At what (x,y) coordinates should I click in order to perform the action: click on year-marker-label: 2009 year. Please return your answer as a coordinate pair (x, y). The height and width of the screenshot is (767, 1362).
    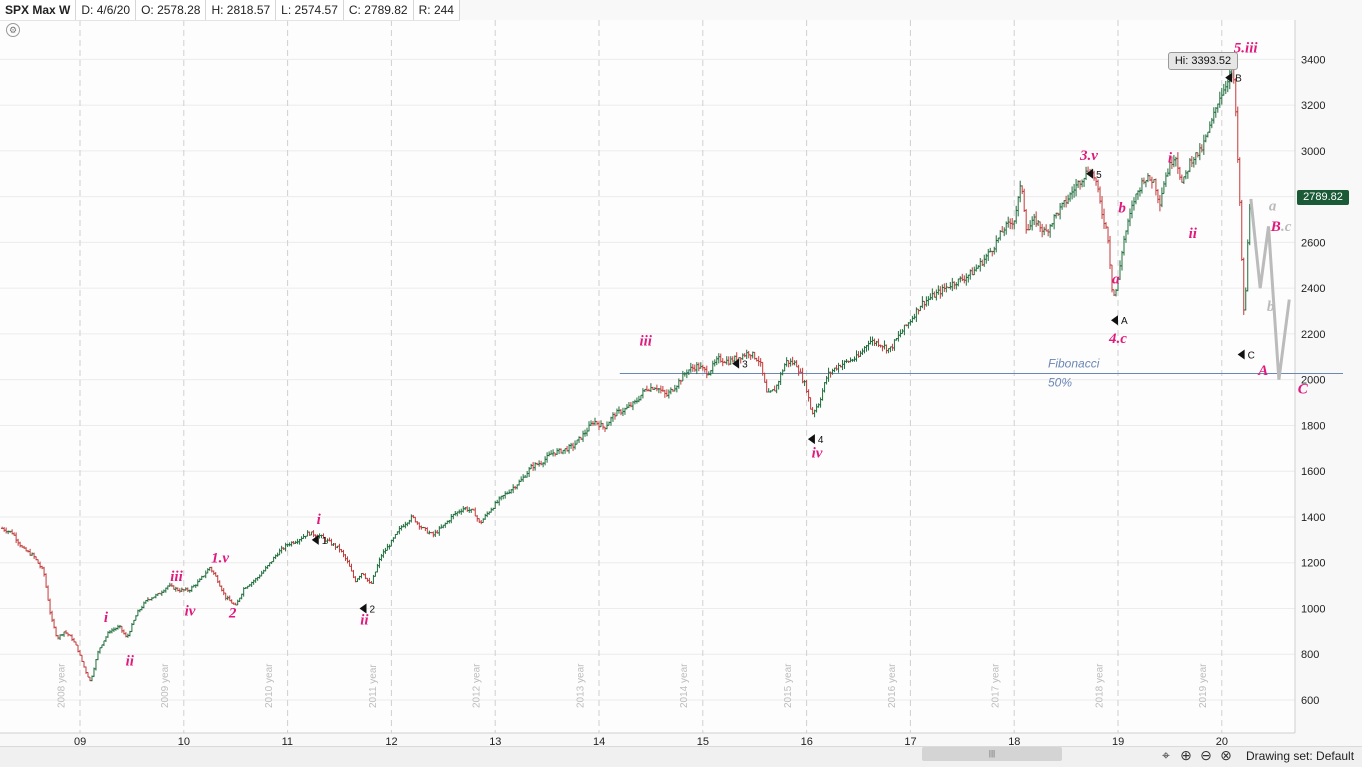
    Looking at the image, I should click on (165, 685).